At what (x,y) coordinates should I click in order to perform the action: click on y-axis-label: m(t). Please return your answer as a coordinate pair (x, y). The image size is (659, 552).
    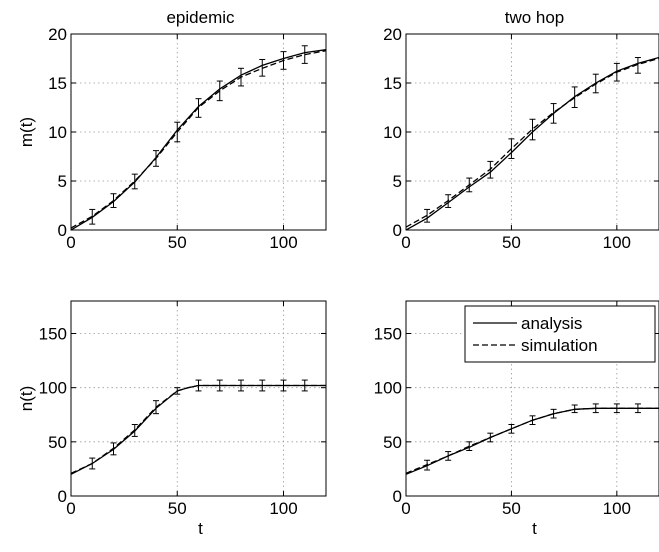
    Looking at the image, I should click on (26, 132).